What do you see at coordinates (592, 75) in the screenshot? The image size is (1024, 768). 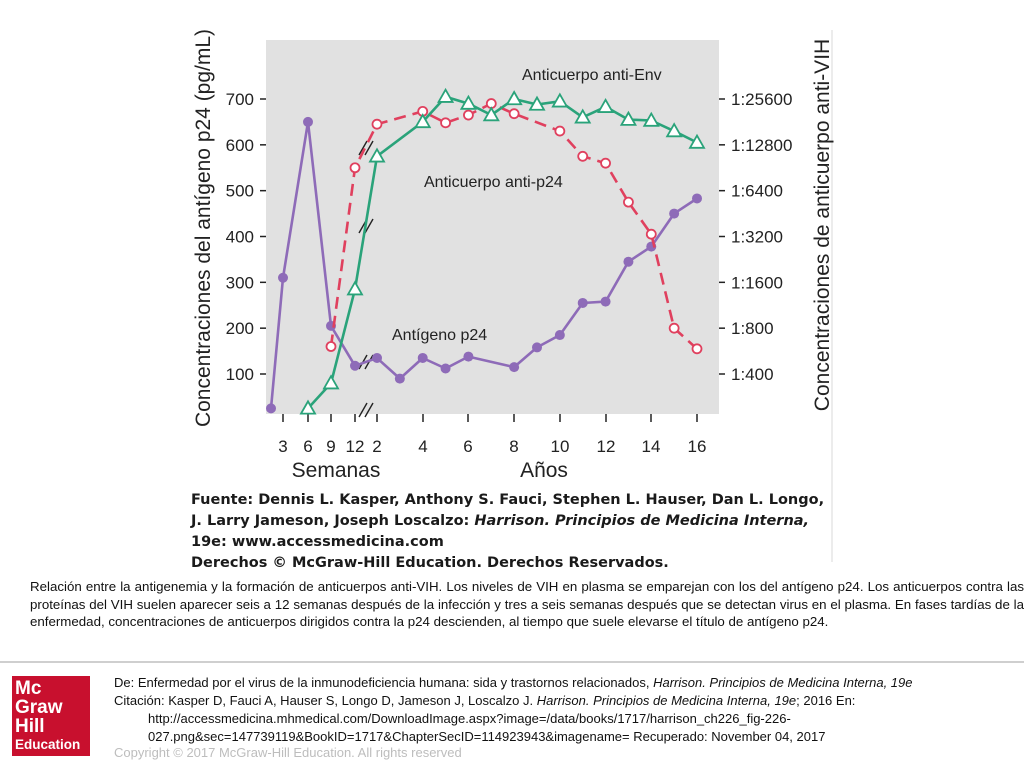 I see `series-label-anti-env: Anticuerpo anti-Env` at bounding box center [592, 75].